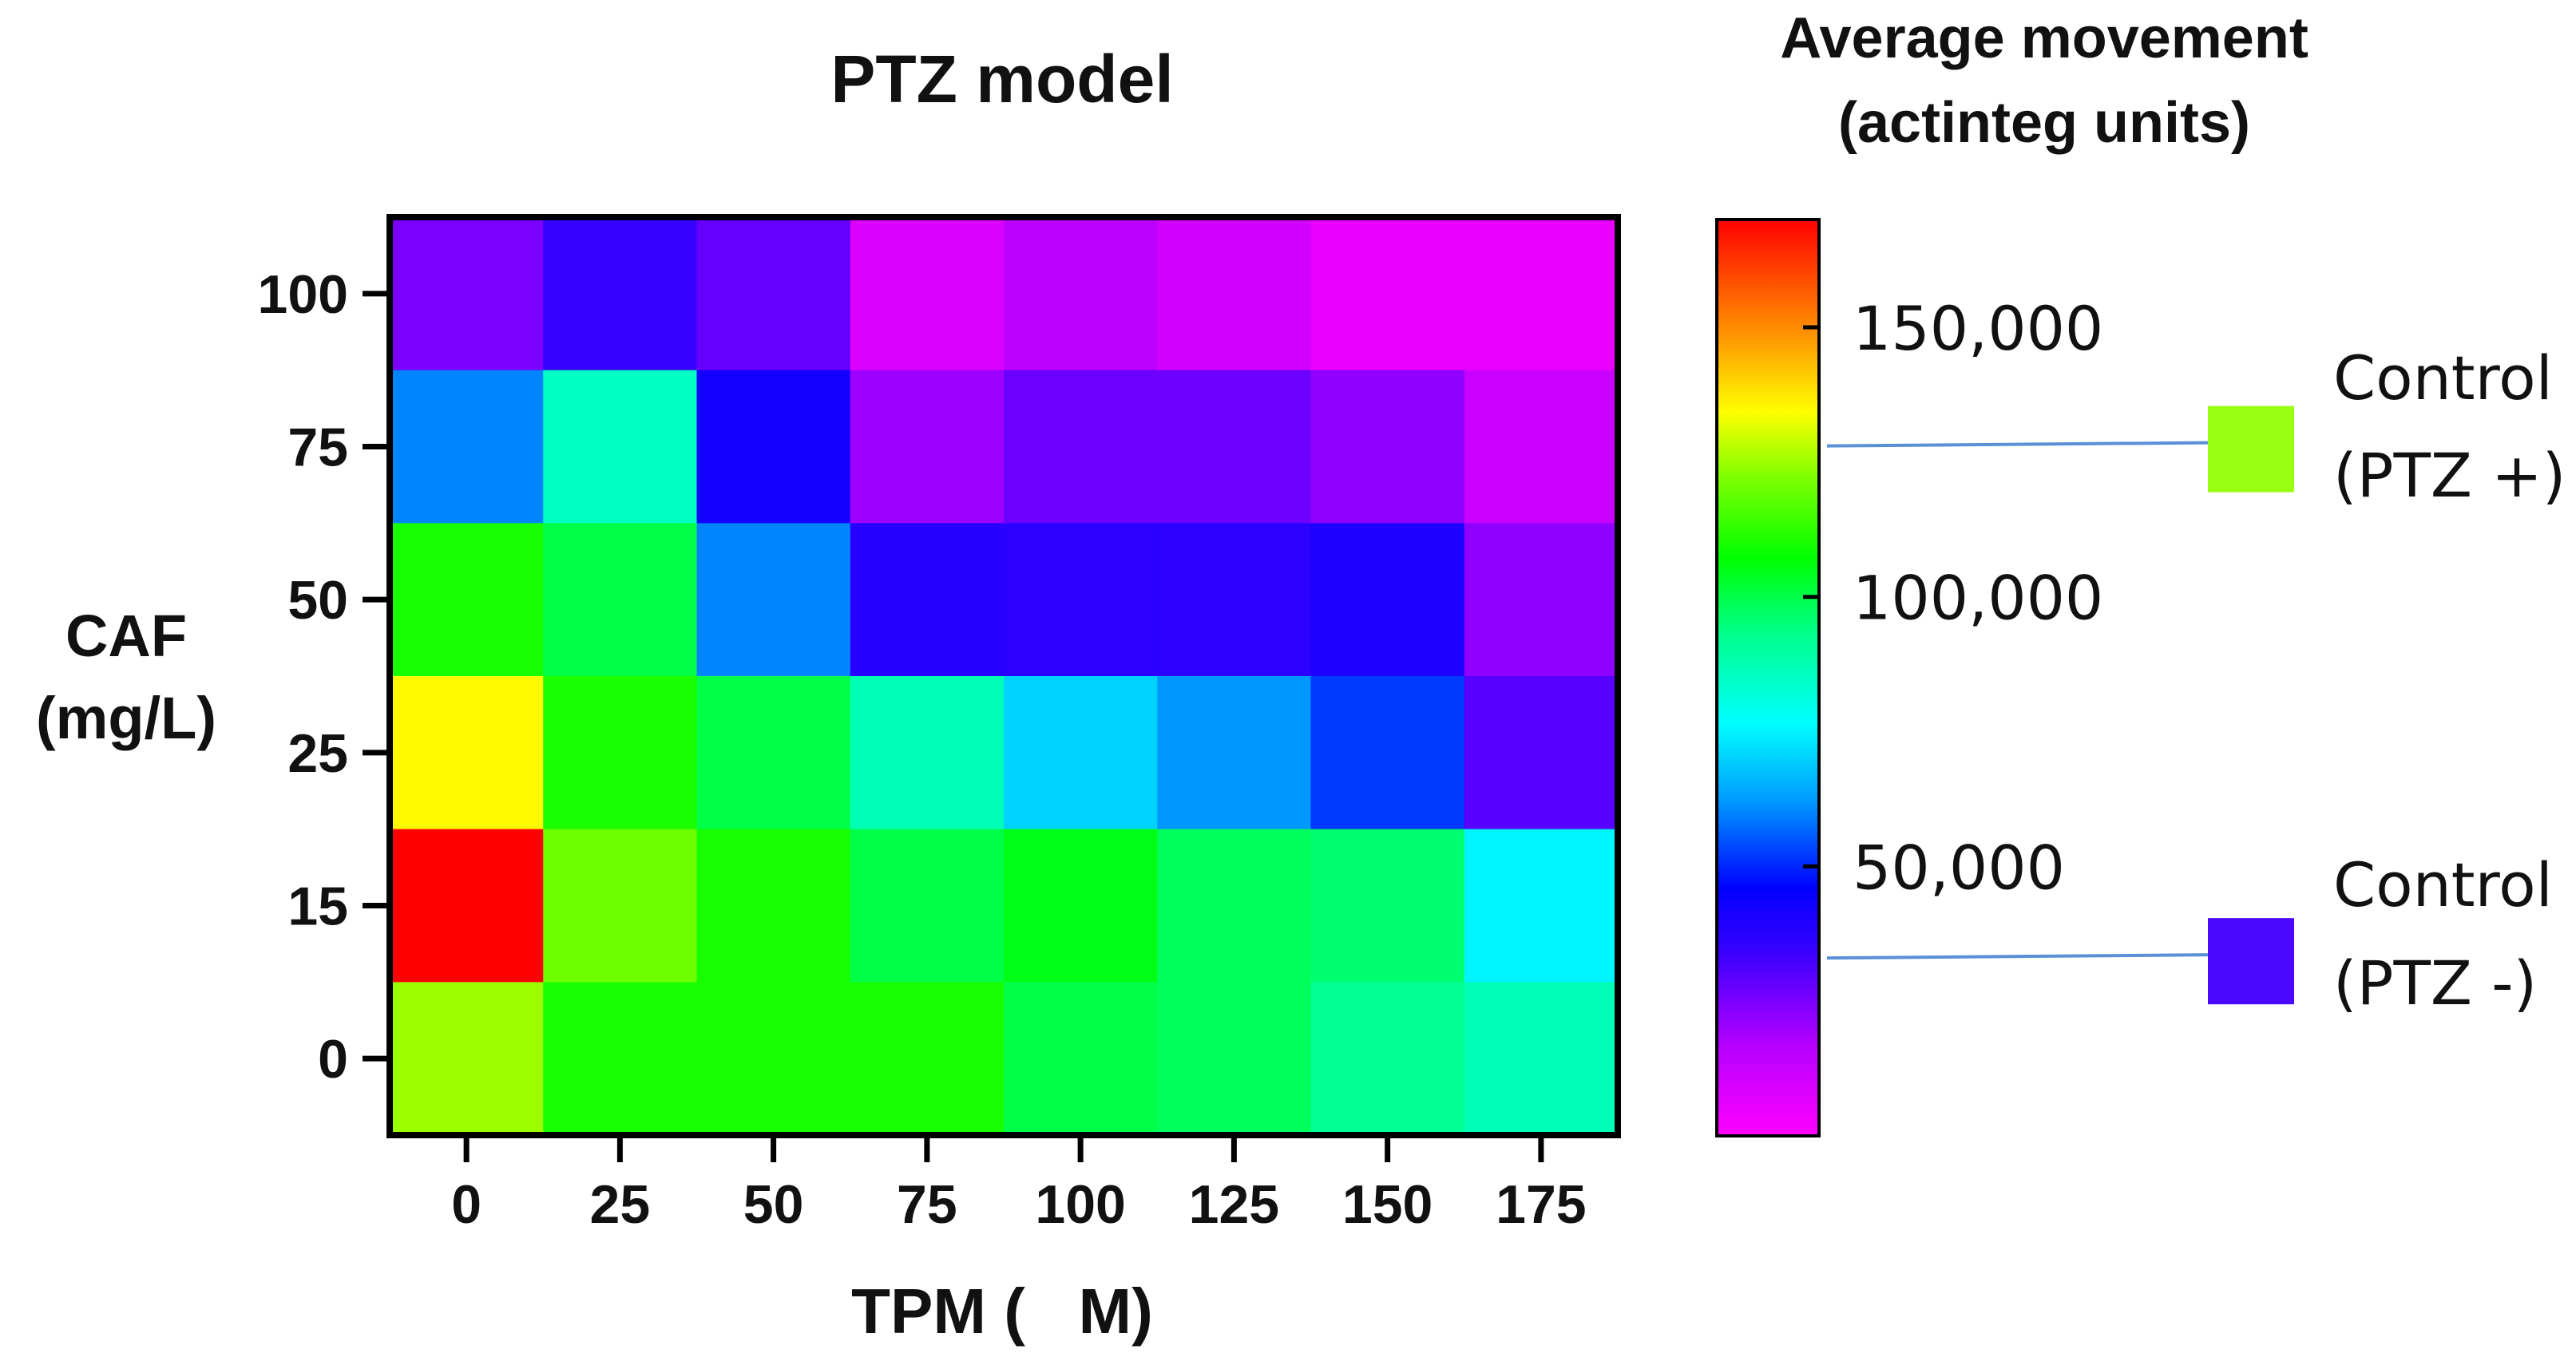 This screenshot has width=2576, height=1365. Describe the element at coordinates (1768, 678) in the screenshot. I see `colorbar` at that location.